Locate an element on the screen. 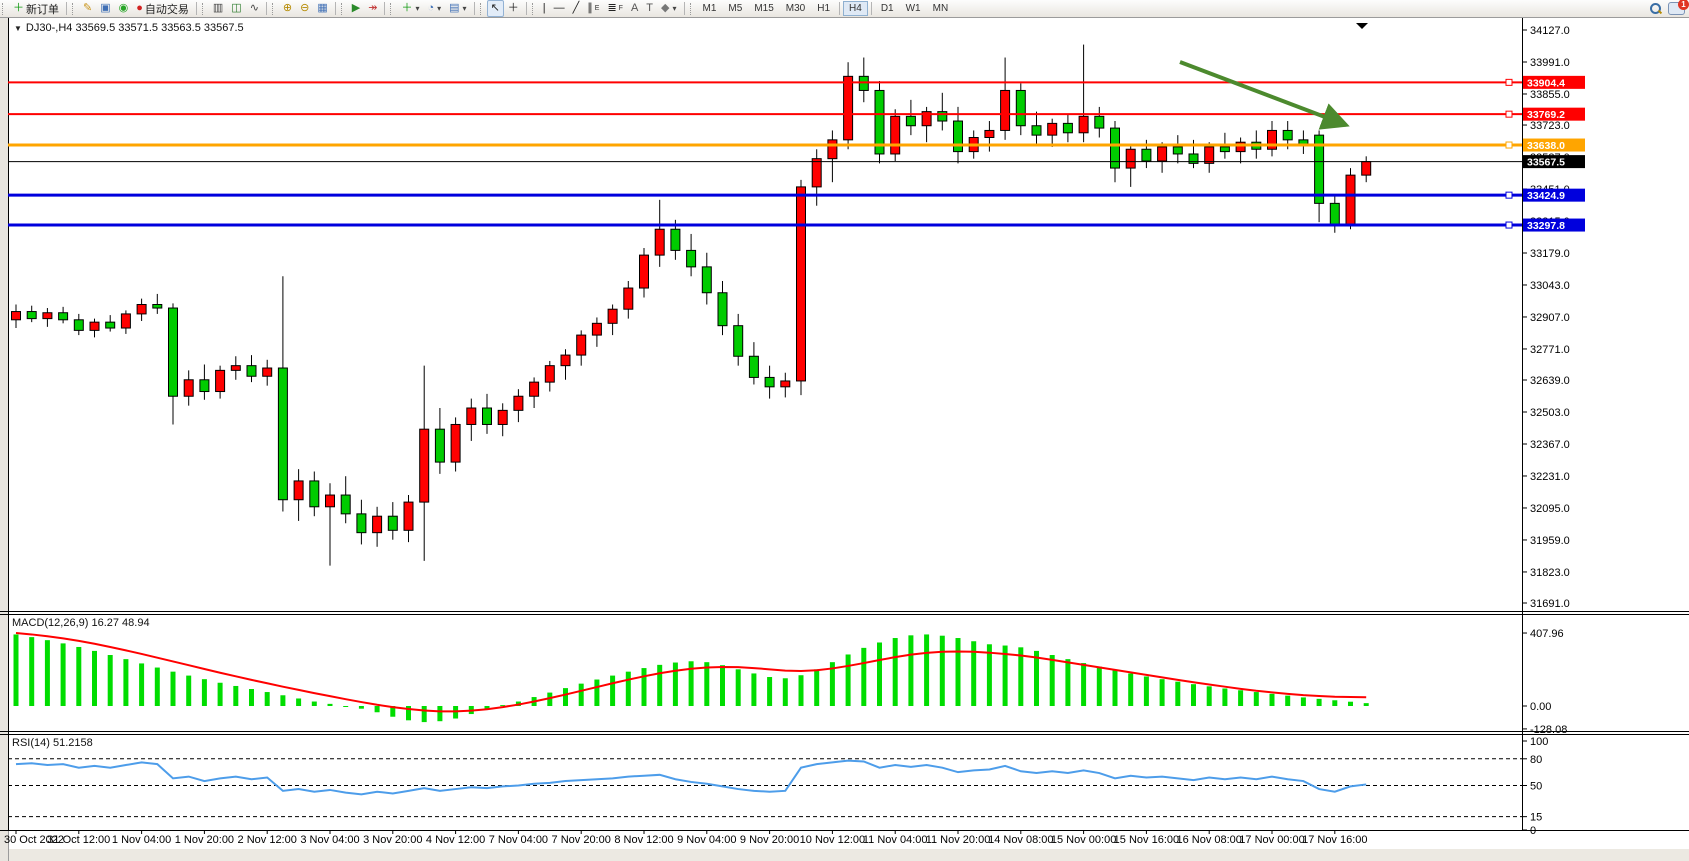  timeframe-h1-button: H1 is located at coordinates (824, 8).